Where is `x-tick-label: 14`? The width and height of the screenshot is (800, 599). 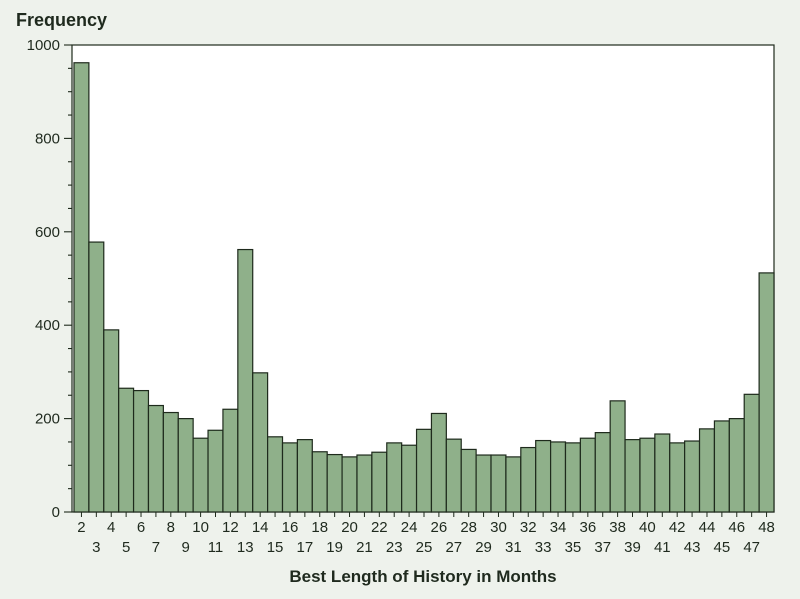
x-tick-label: 14 is located at coordinates (260, 527).